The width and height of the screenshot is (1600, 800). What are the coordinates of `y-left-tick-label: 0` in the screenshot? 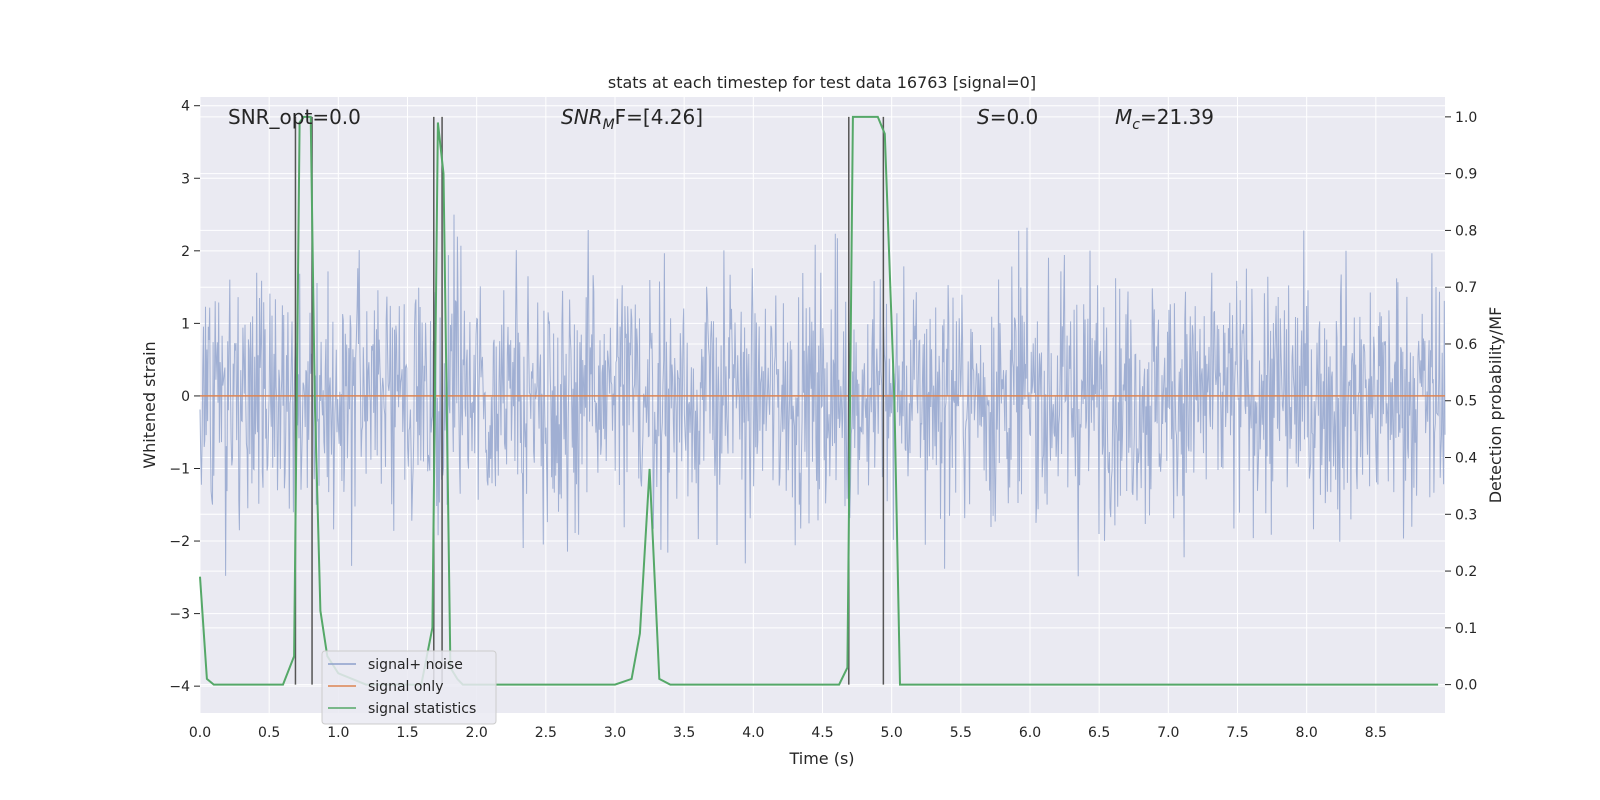 It's located at (185, 397).